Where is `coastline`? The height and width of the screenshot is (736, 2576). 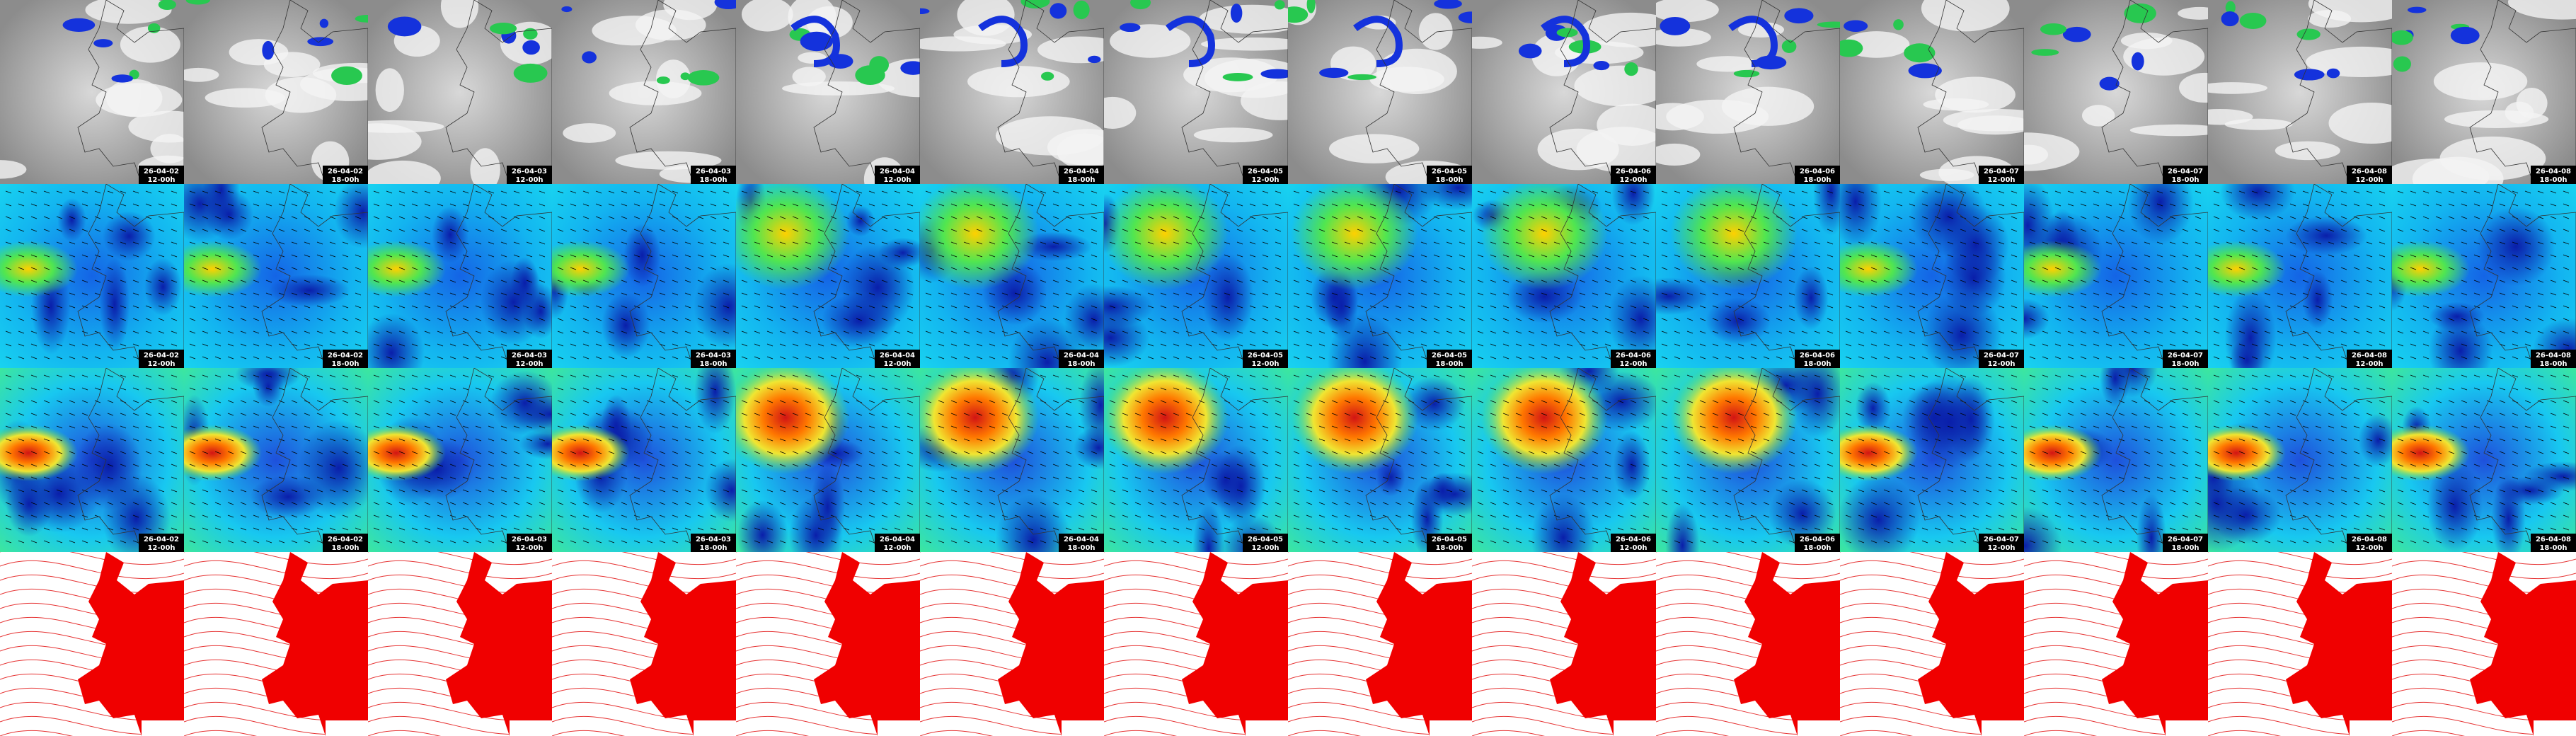 coastline is located at coordinates (1971, 276).